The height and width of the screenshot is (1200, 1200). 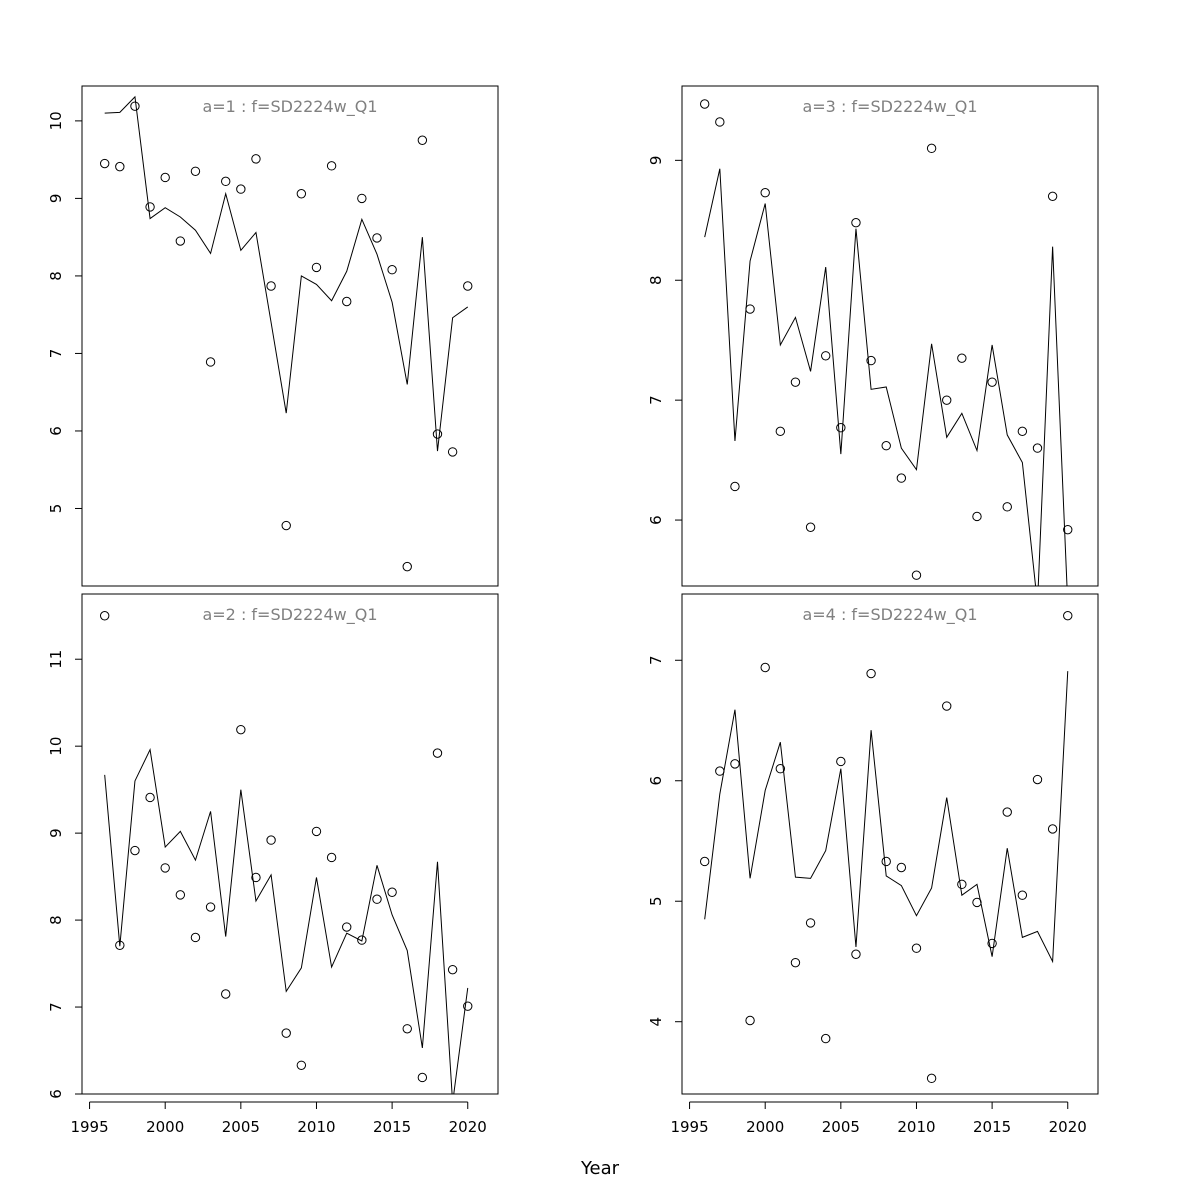 What do you see at coordinates (889, 615) in the screenshot?
I see `panel-title: a=4 : f=SD2224w_Q1` at bounding box center [889, 615].